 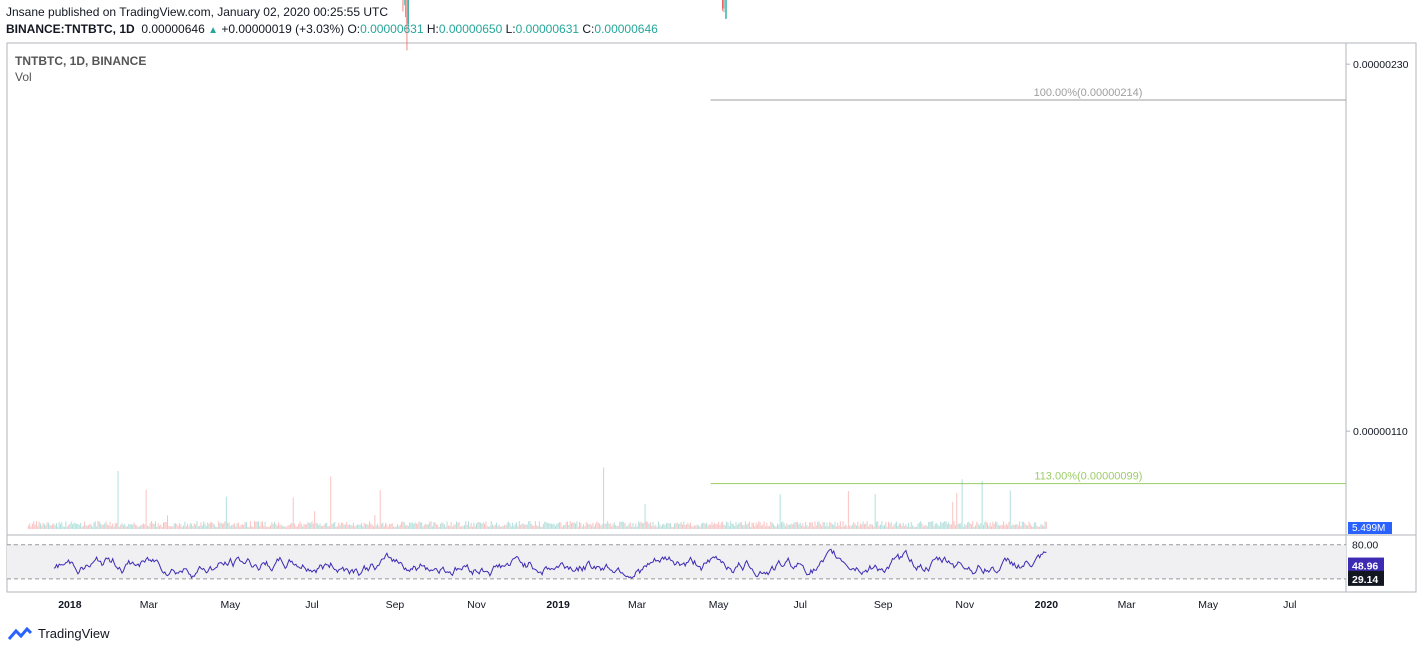 I want to click on low-value: 0.00000631, so click(x=547, y=29).